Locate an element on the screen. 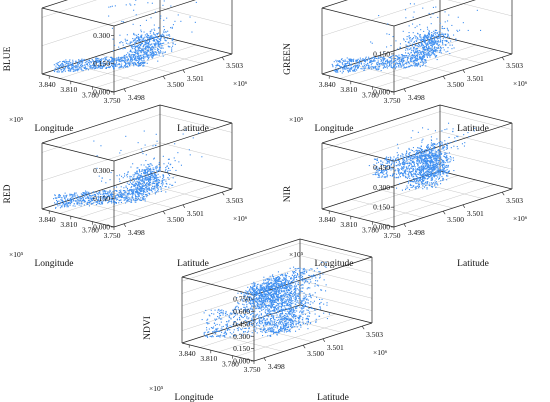  z-tick-label: 0.150 is located at coordinates (381, 53).